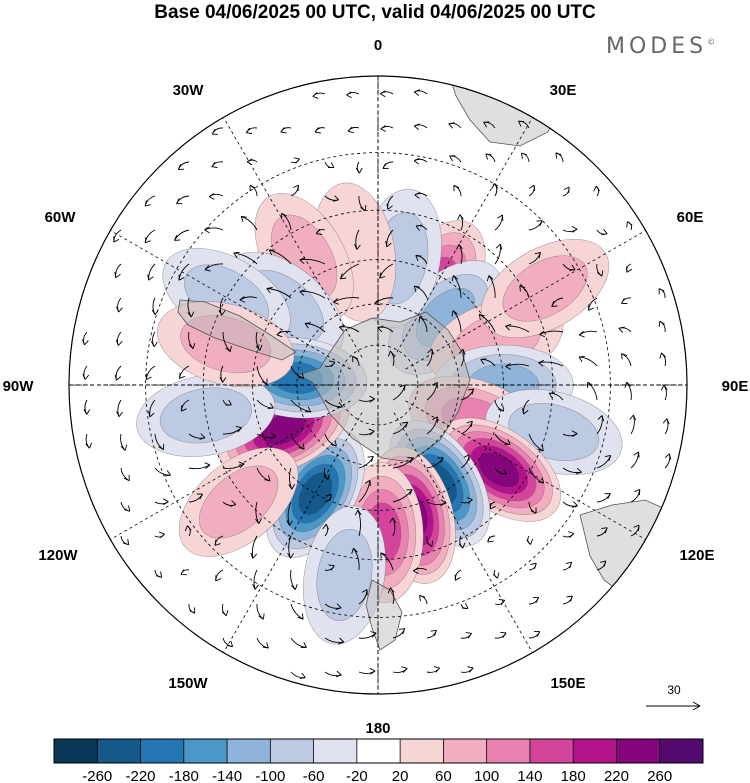 This screenshot has height=783, width=750. What do you see at coordinates (344, 575) in the screenshot?
I see `anomaly-contour` at bounding box center [344, 575].